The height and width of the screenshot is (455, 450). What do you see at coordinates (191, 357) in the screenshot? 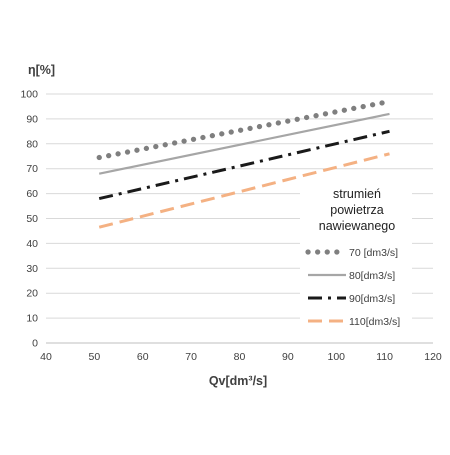
I see `x-tick-label: 70` at bounding box center [191, 357].